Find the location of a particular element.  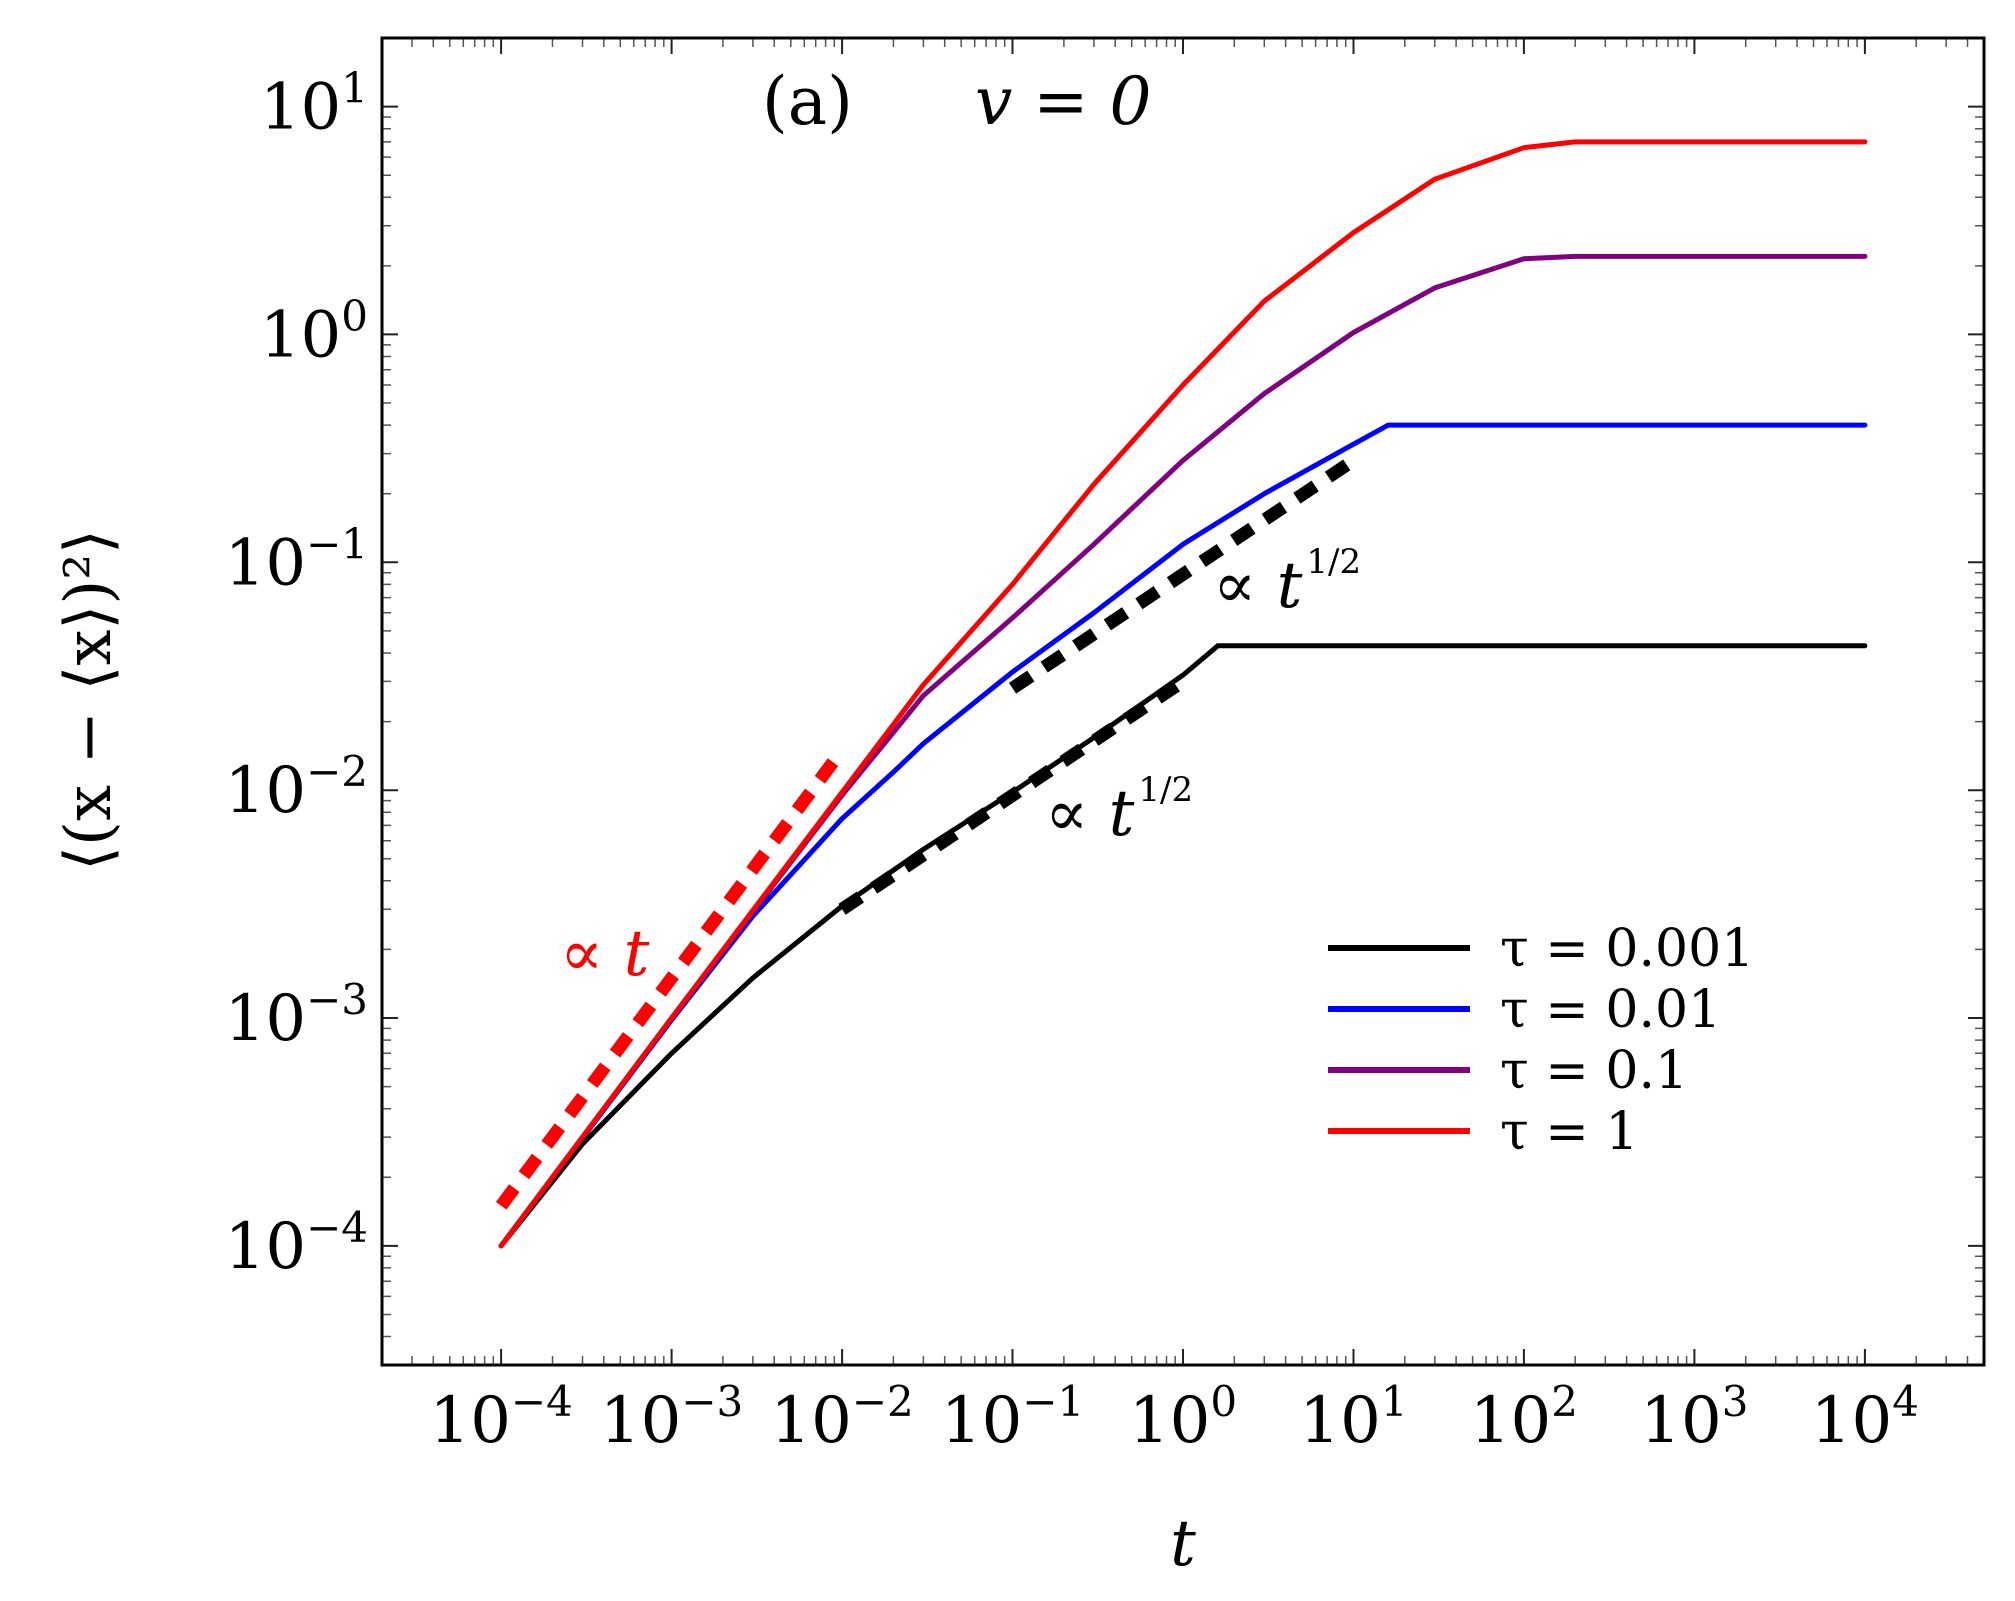

x-tick-label: 10⁻² is located at coordinates (841, 1417).